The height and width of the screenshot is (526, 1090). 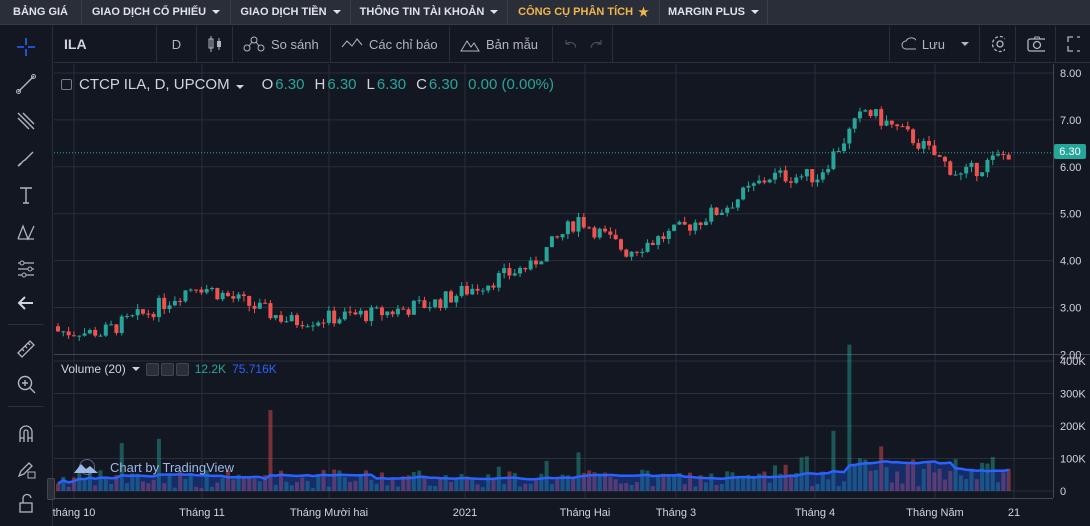 What do you see at coordinates (26, 434) in the screenshot?
I see `magnet-tool` at bounding box center [26, 434].